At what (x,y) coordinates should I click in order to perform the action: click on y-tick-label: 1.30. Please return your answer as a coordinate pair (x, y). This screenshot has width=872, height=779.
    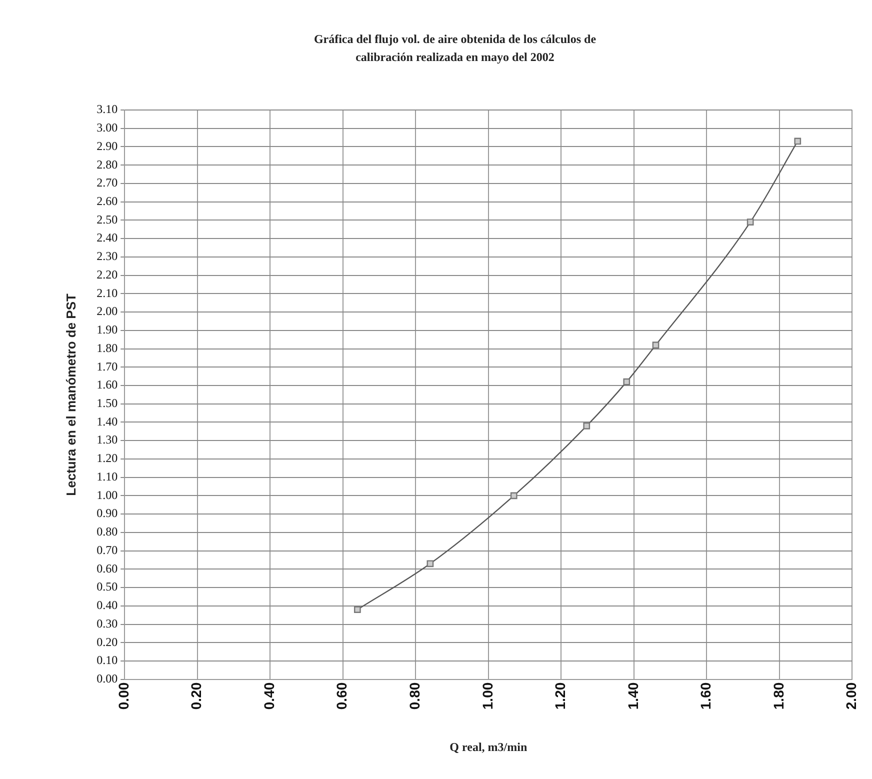
    Looking at the image, I should click on (107, 439).